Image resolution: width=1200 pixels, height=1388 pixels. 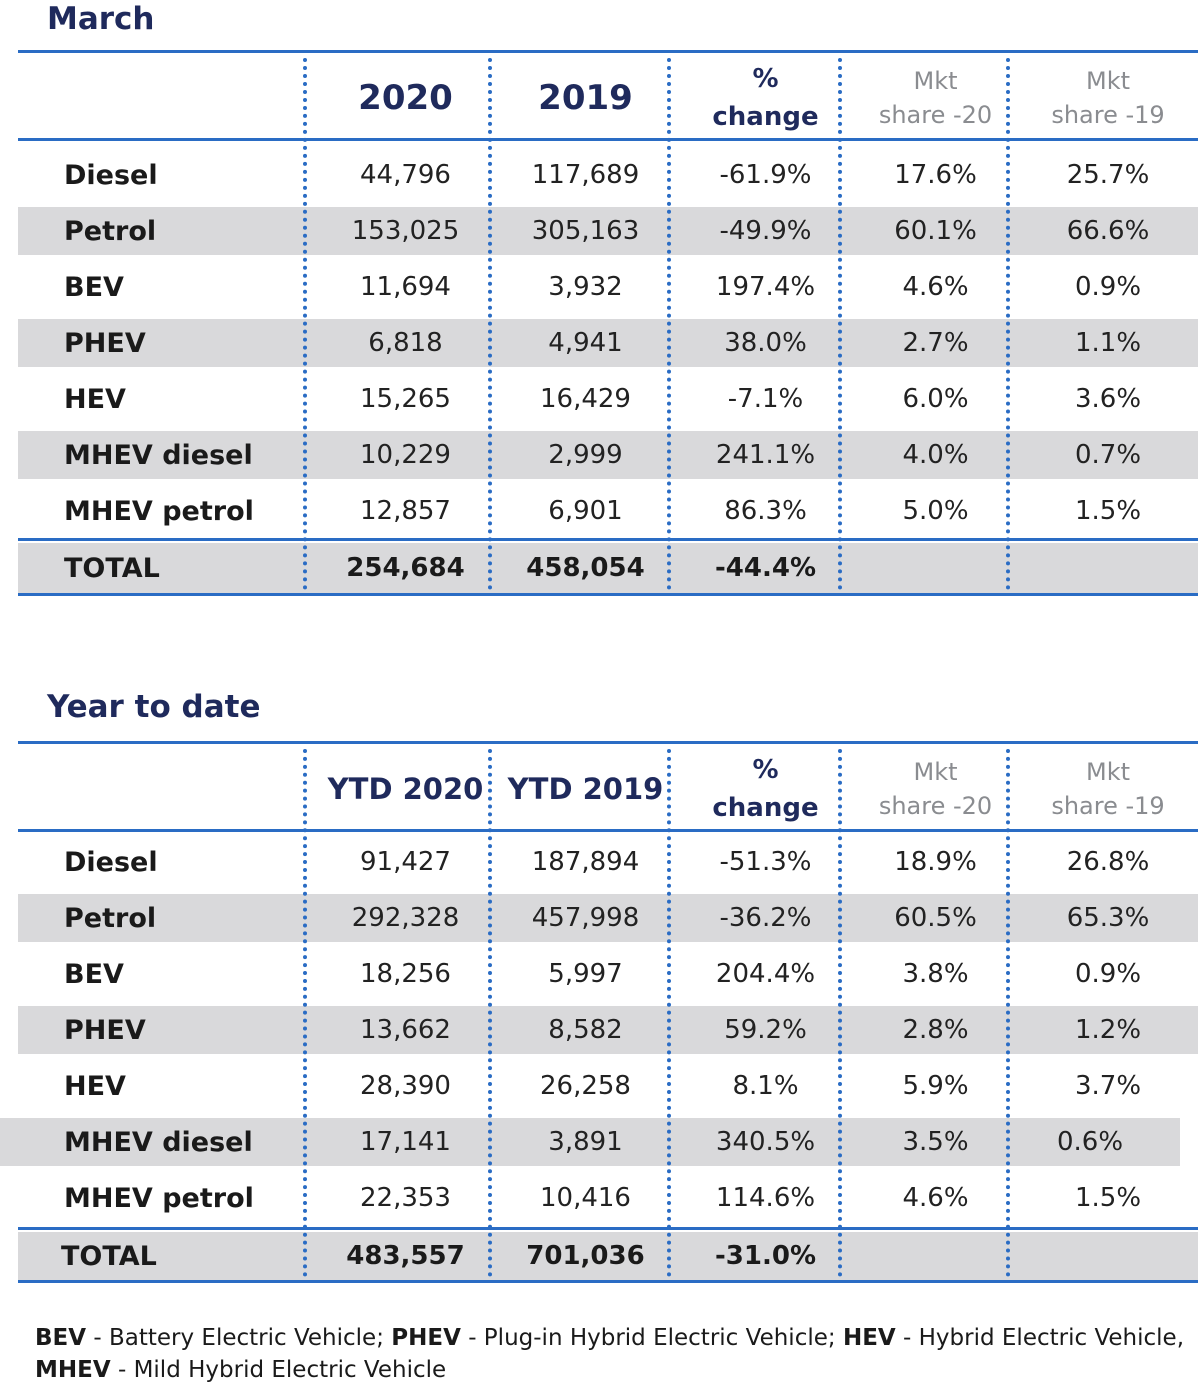 I want to click on cell-2019: 4,941, so click(x=585, y=343).